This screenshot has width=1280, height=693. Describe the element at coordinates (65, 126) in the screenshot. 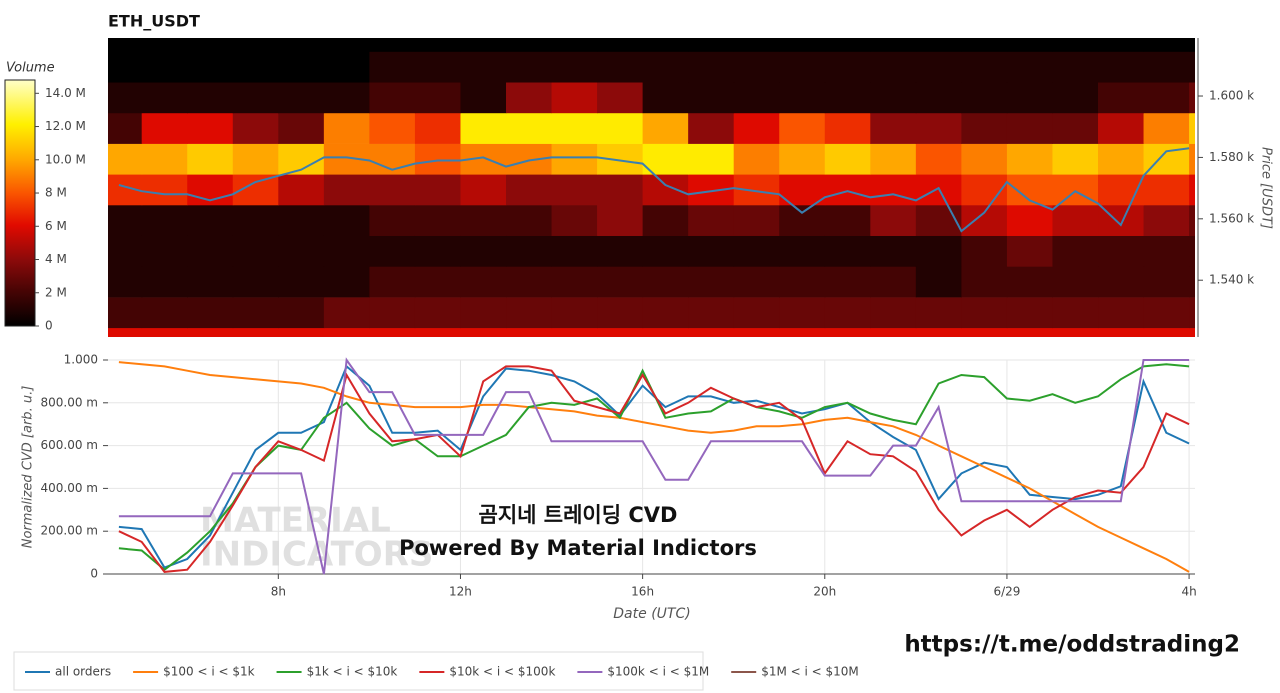

I see `colorbar-tick-label: 12.0 M` at that location.